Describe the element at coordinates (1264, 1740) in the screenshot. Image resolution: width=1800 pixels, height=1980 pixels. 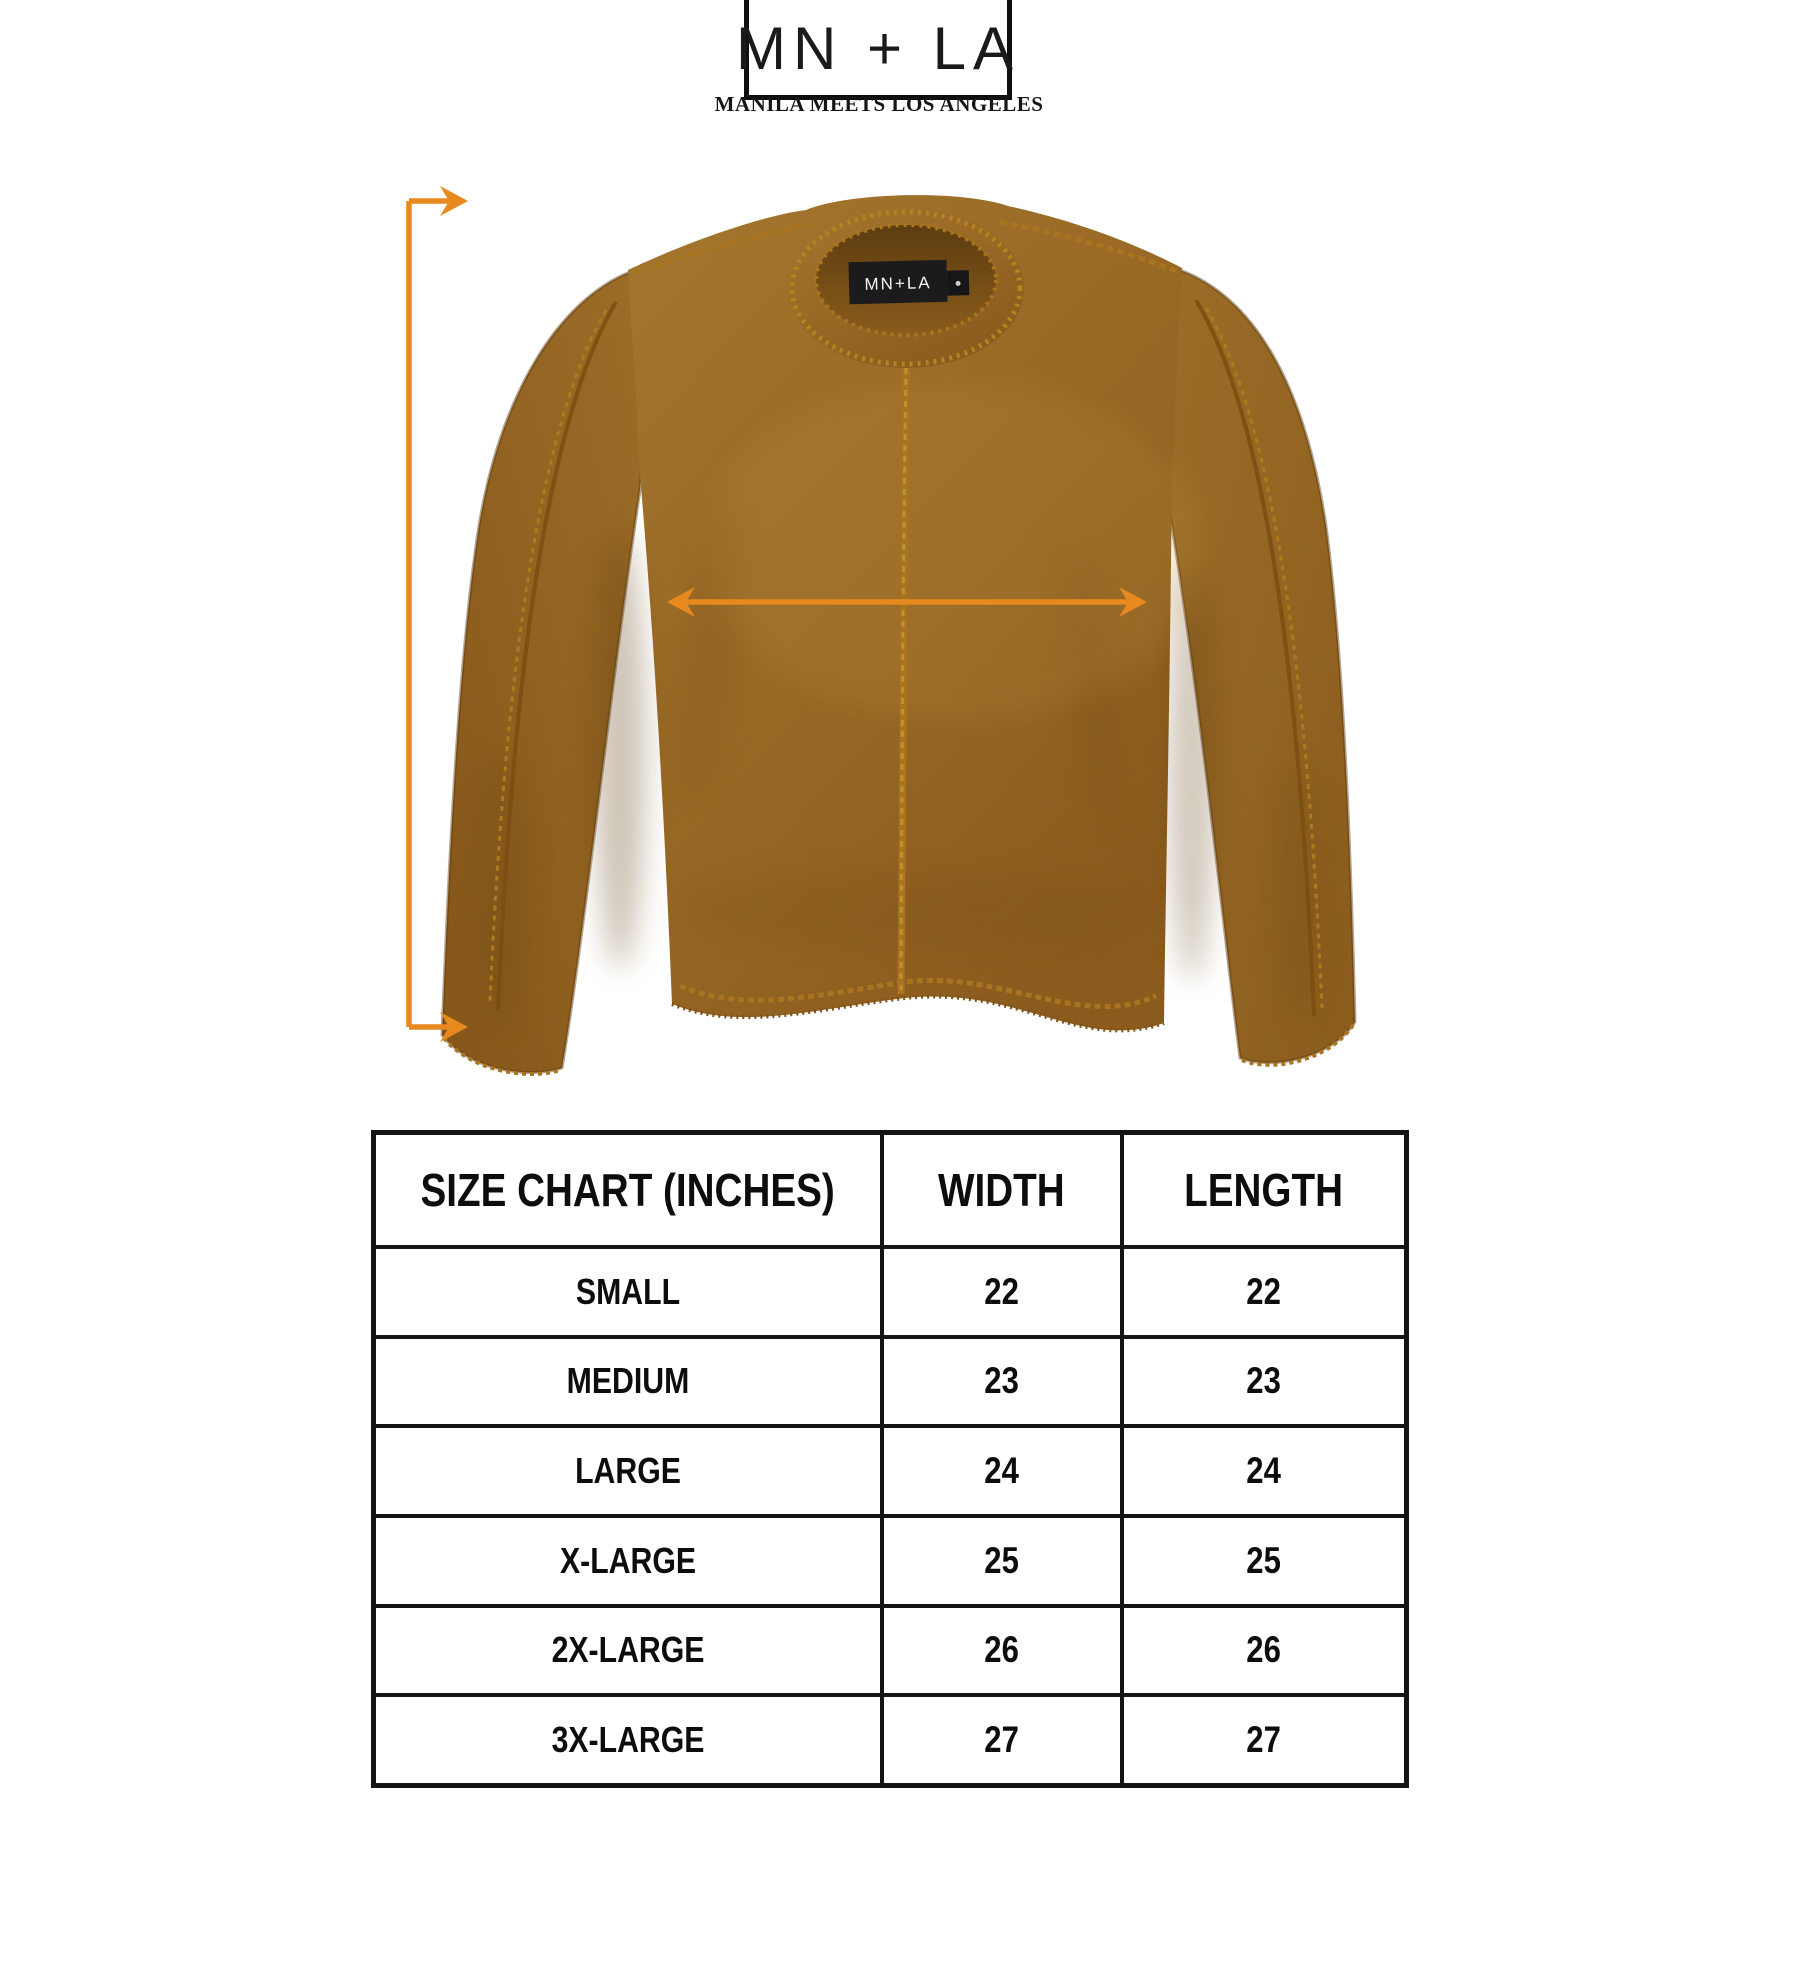
I see `length-value: 27` at that location.